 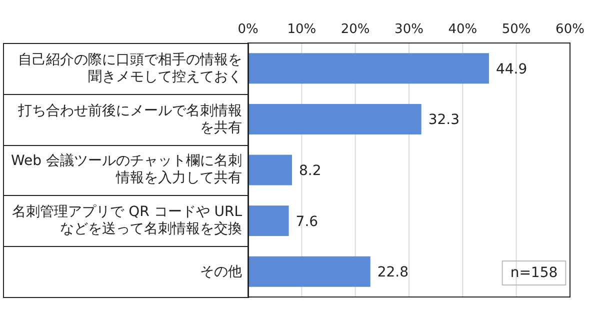 I want to click on data-label: 7.6, so click(x=307, y=222).